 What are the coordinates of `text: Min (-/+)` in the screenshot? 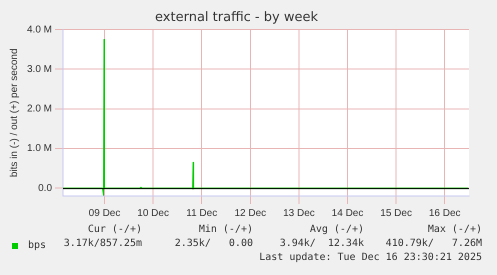 It's located at (225, 229).